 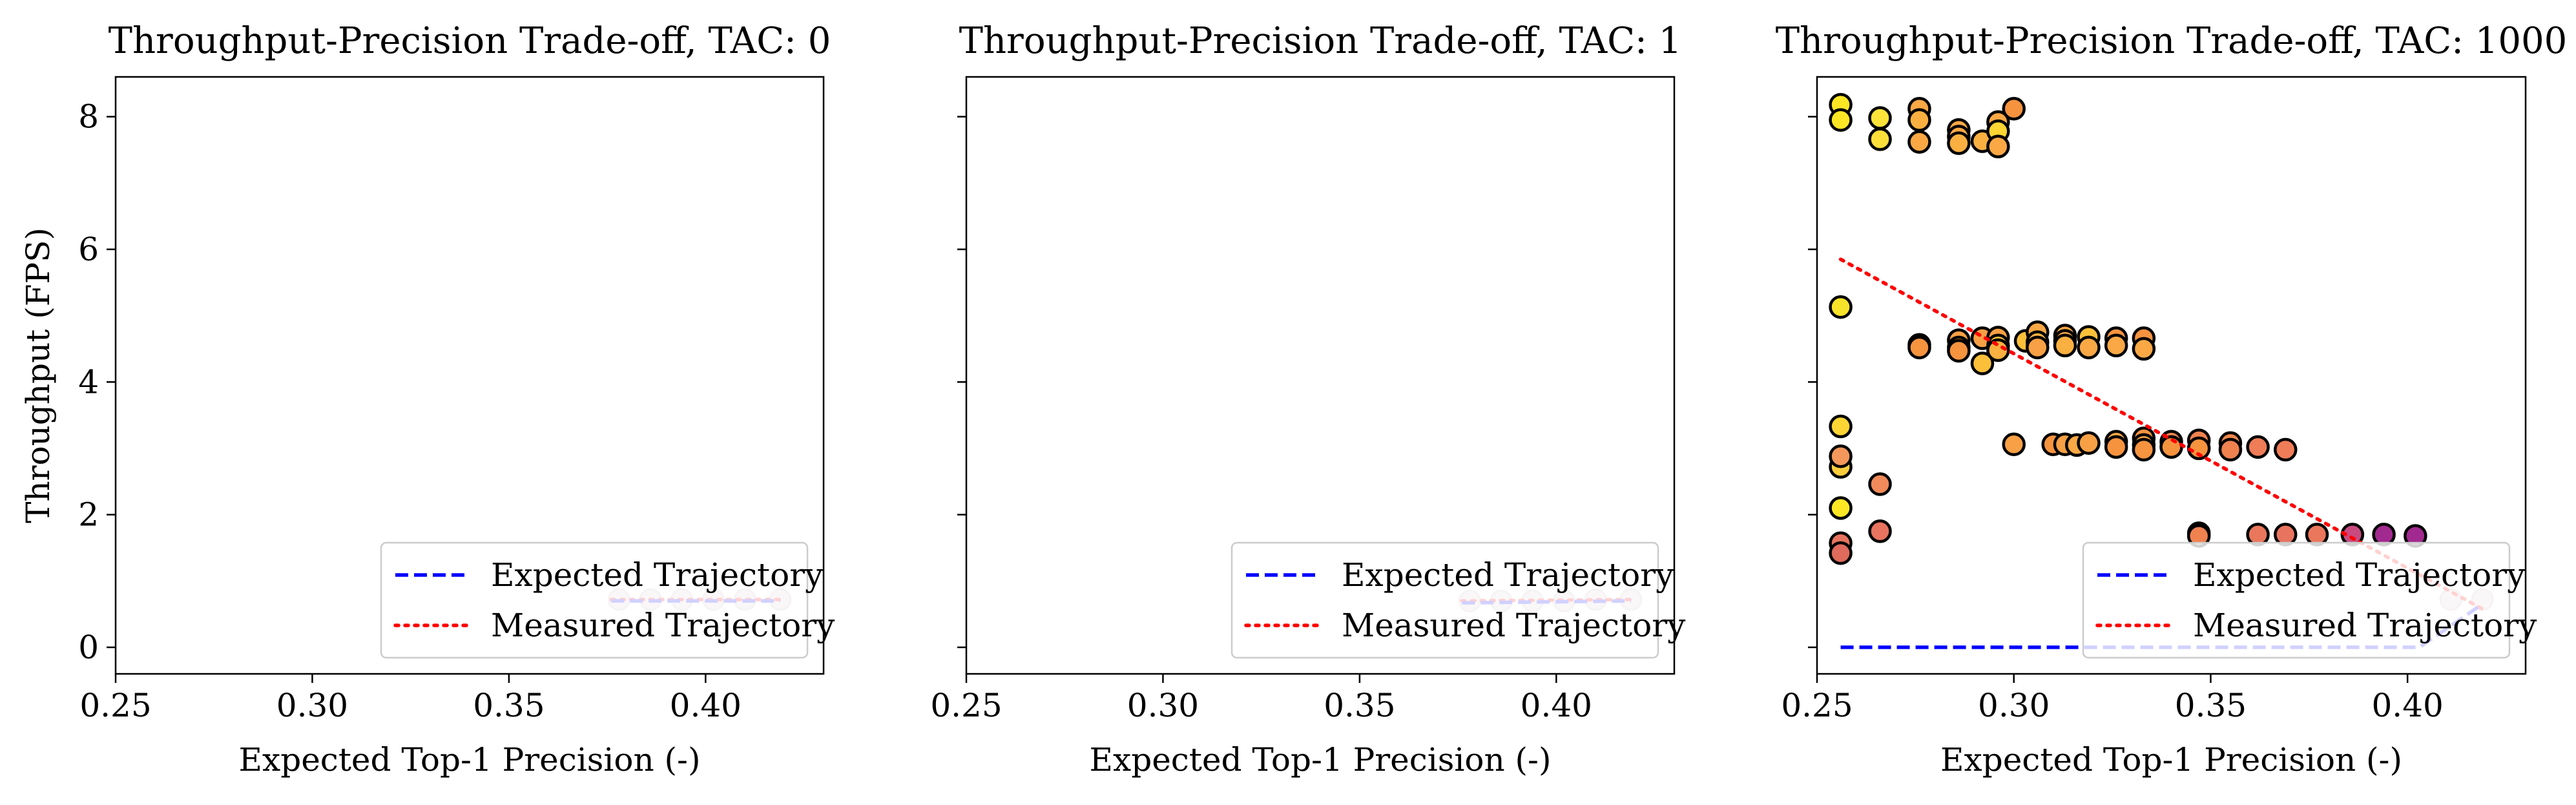 What do you see at coordinates (88, 249) in the screenshot?
I see `y-tick-label: 6` at bounding box center [88, 249].